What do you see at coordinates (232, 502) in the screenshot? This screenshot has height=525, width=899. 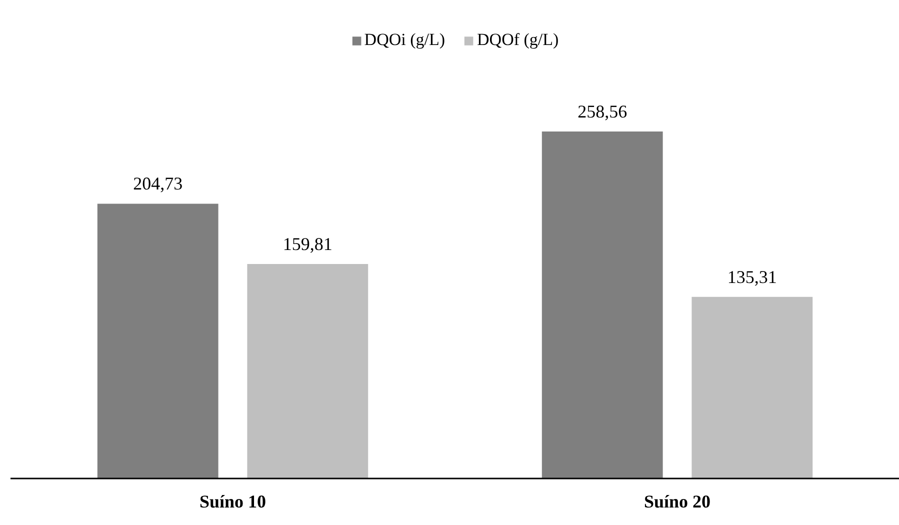 I see `x-tick-label: Suíno 10` at bounding box center [232, 502].